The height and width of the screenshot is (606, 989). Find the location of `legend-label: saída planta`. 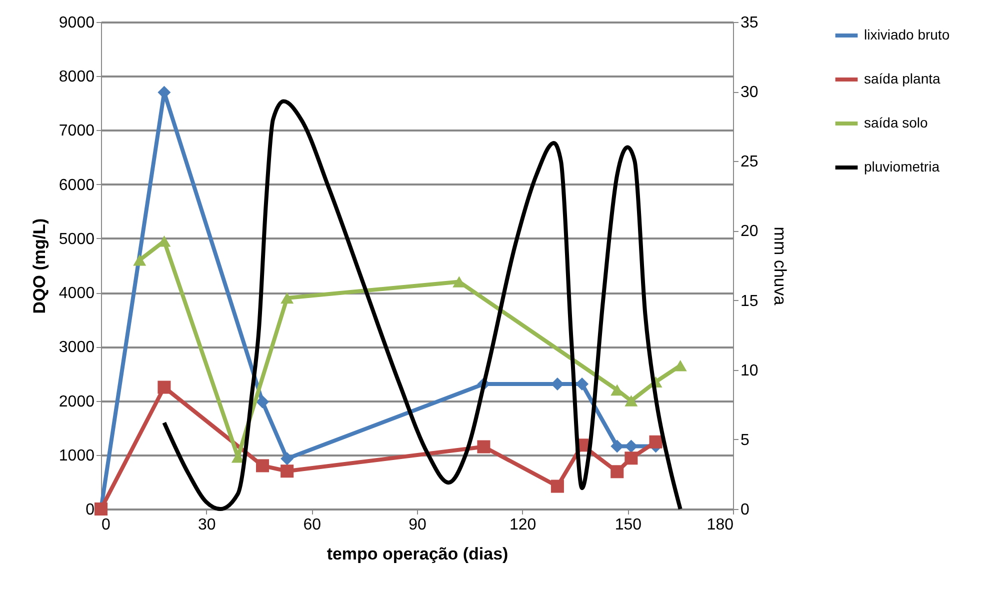

legend-label: saída planta is located at coordinates (902, 78).